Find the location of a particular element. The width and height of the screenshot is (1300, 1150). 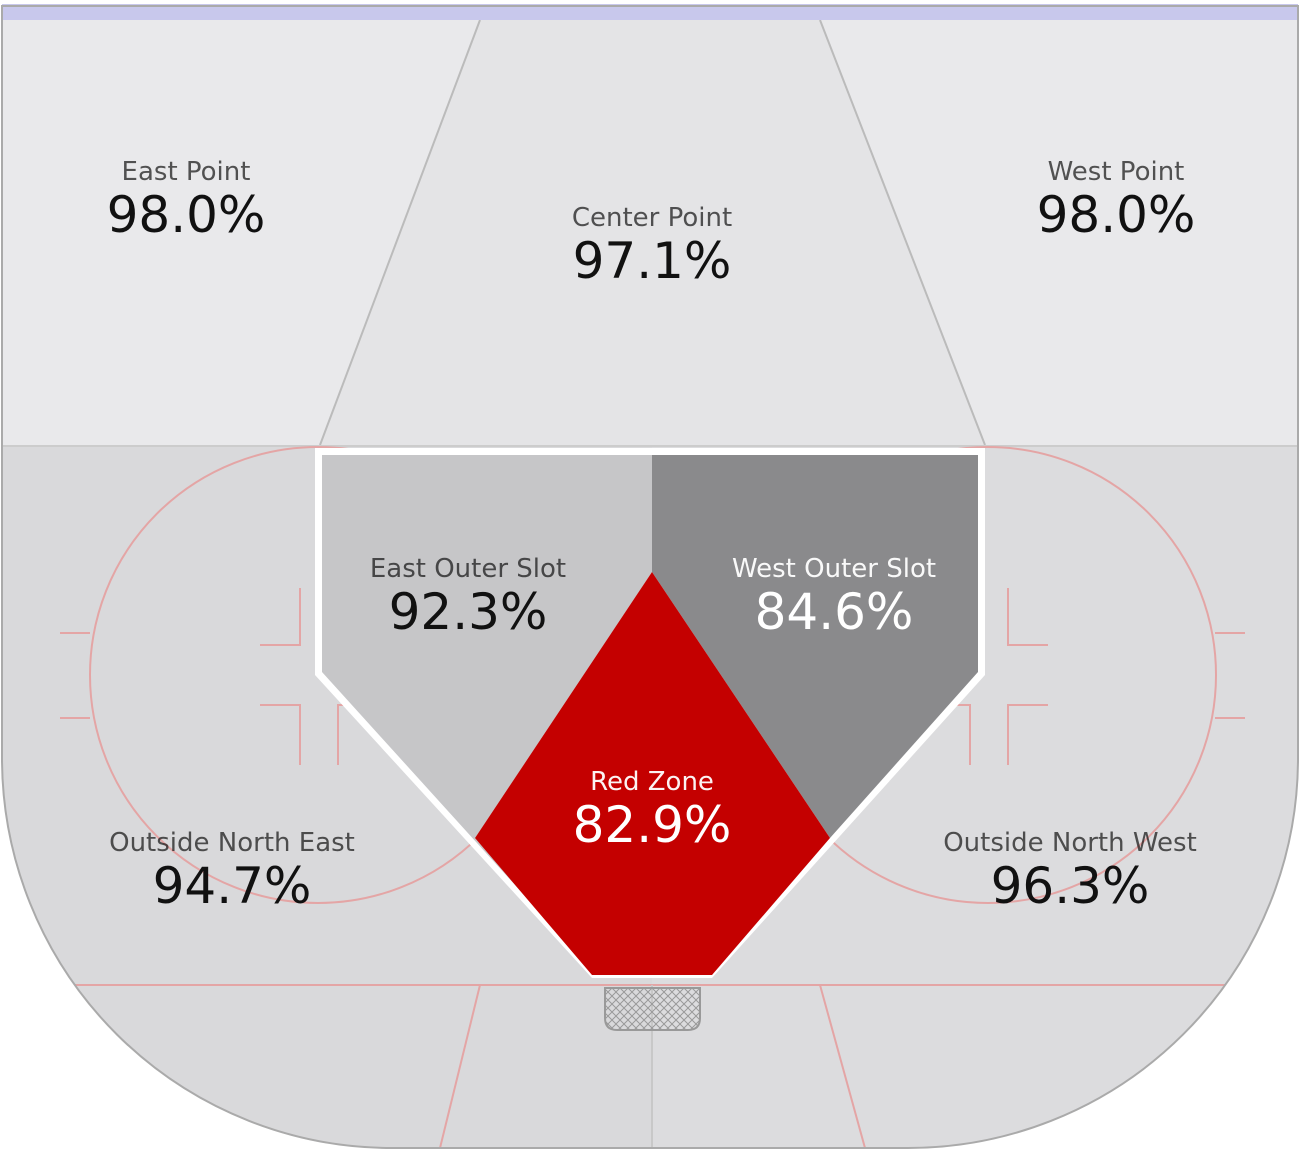

zone-name: East Point is located at coordinates (186, 172).